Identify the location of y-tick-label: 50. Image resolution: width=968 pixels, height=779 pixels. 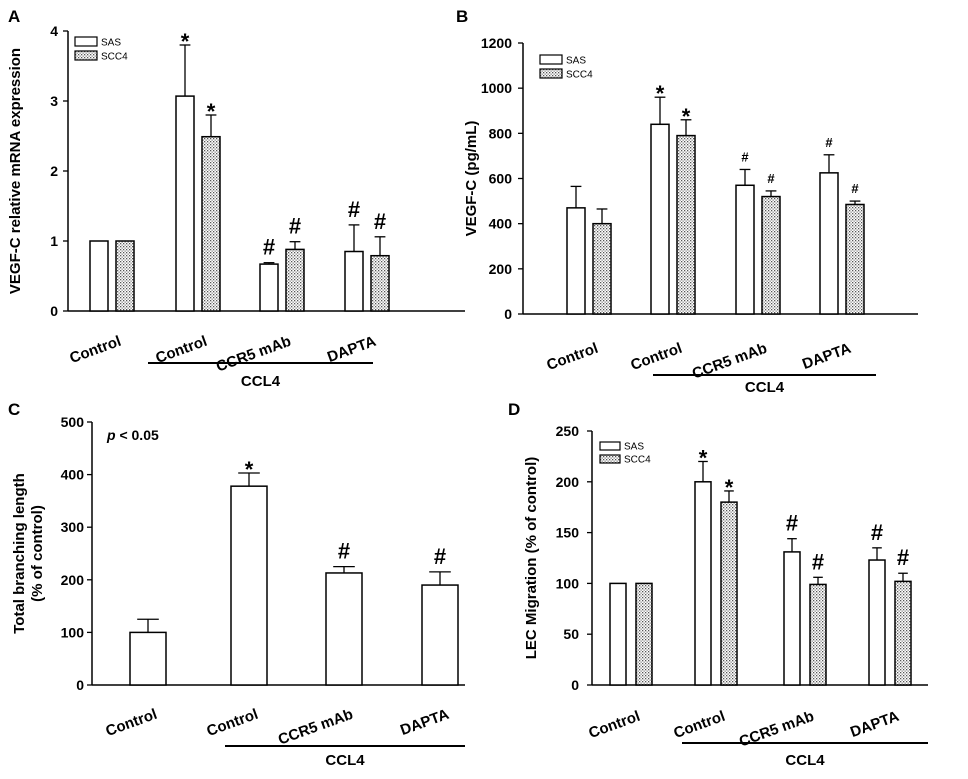
(571, 634).